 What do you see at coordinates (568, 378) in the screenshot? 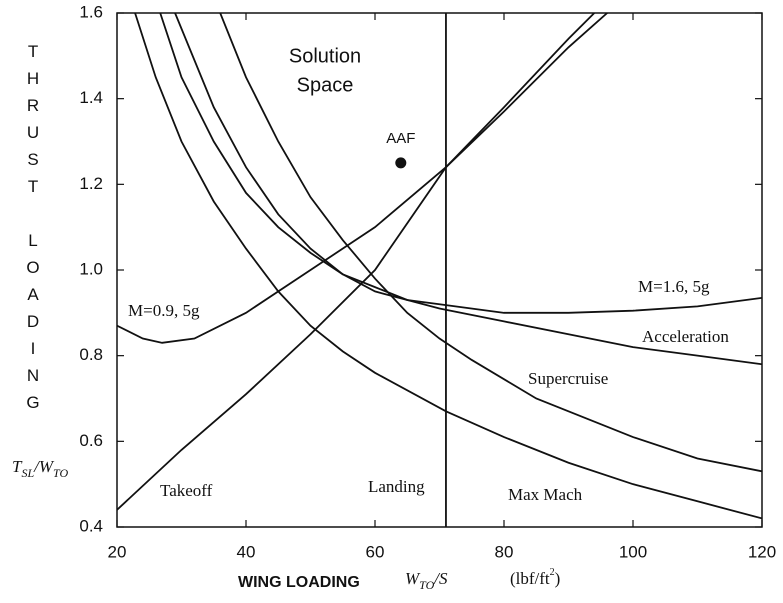
I see `curve-label: Supercruise` at bounding box center [568, 378].